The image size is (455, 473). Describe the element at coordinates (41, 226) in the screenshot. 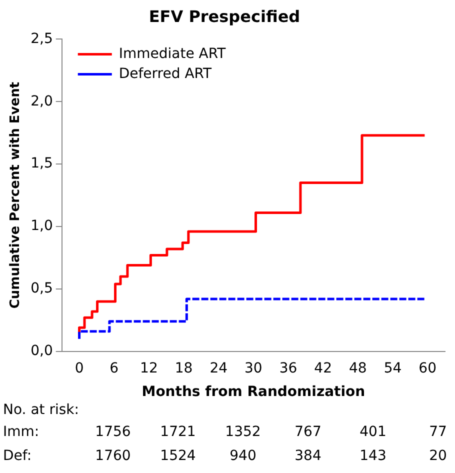

I see `y-tick-label: 1,0` at that location.